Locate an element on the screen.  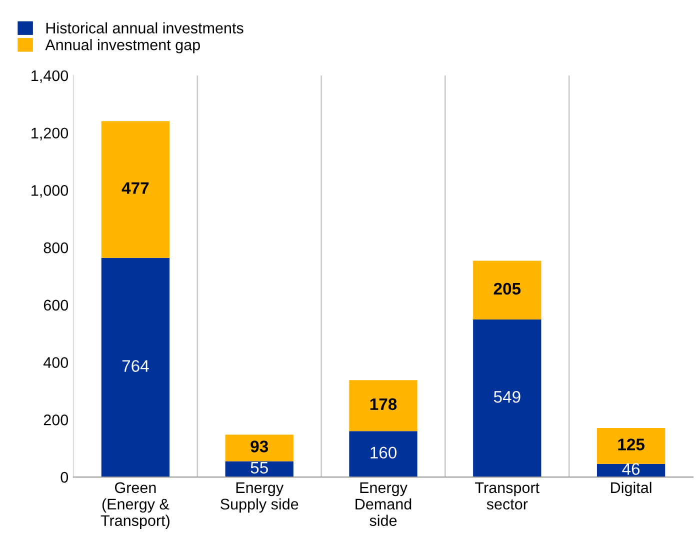
x-tick-label: Energy Supply side is located at coordinates (259, 497).